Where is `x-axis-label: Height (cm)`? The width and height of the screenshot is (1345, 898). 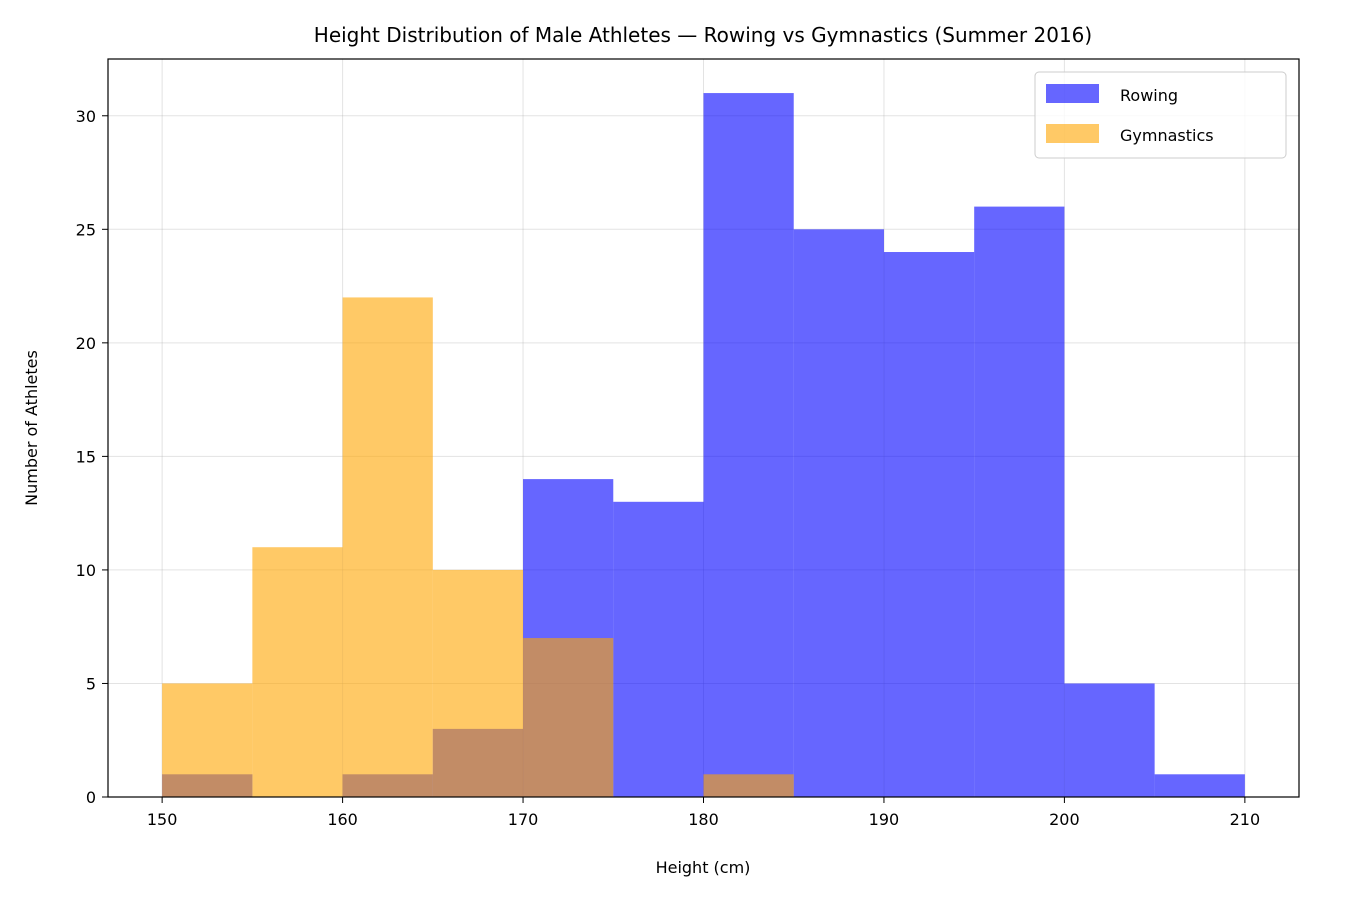 x-axis-label: Height (cm) is located at coordinates (703, 867).